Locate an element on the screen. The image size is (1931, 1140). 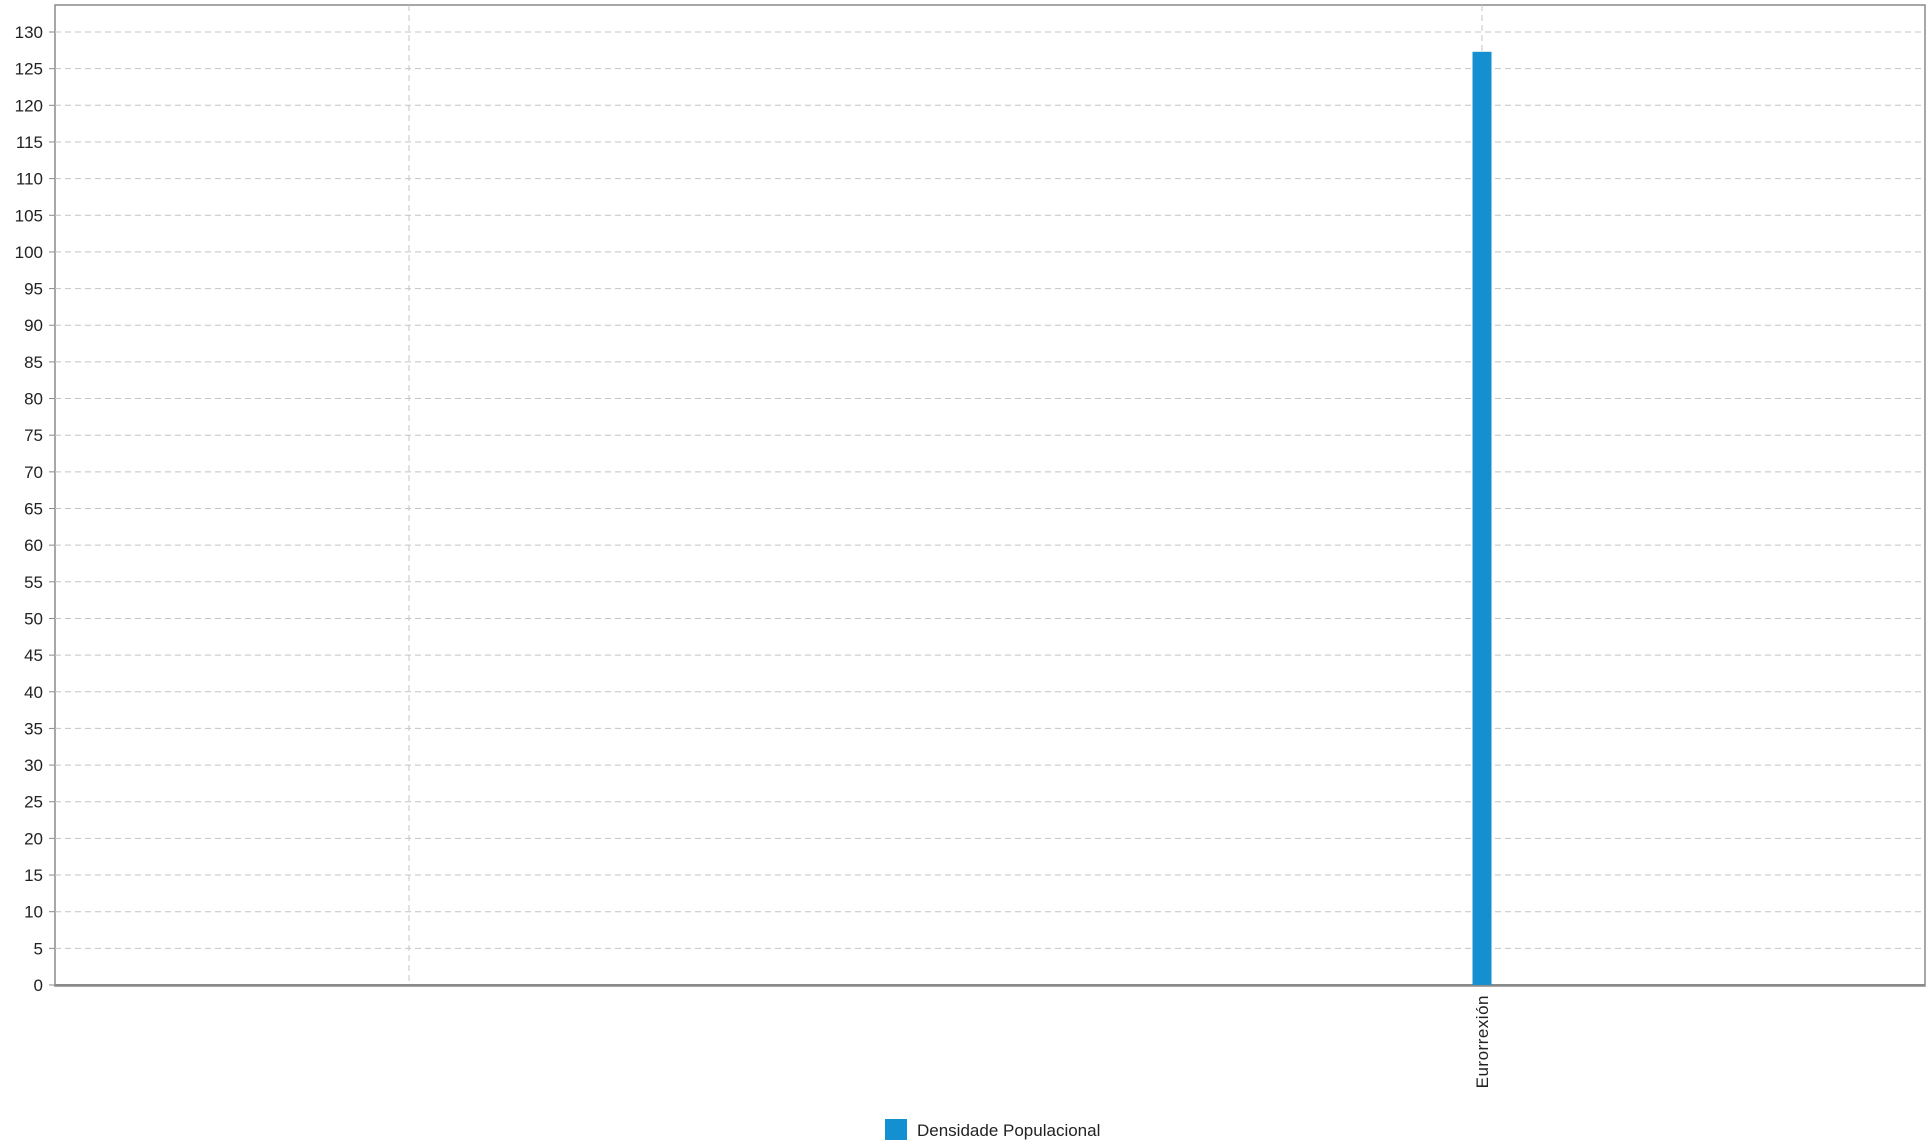
y-tick-label: 40 is located at coordinates (33, 692).